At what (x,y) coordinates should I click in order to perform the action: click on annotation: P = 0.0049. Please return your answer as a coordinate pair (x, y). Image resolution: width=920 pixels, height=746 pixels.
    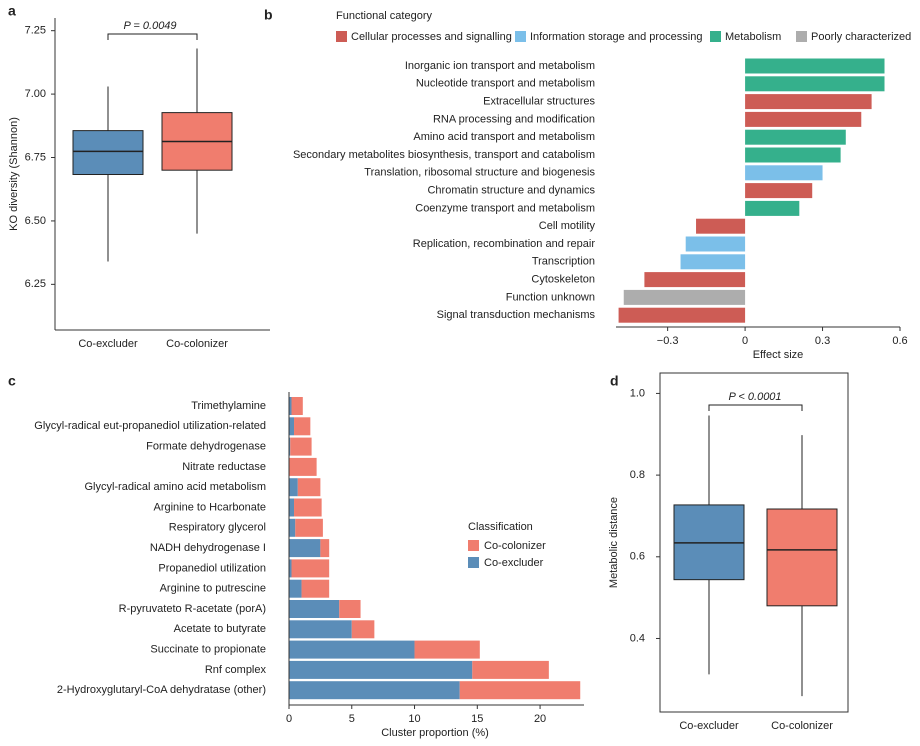
    Looking at the image, I should click on (149, 26).